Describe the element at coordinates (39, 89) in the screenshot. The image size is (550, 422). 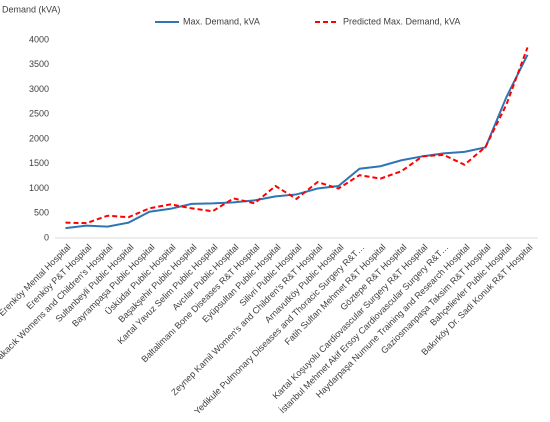
I see `y-tick-label: 3000` at that location.